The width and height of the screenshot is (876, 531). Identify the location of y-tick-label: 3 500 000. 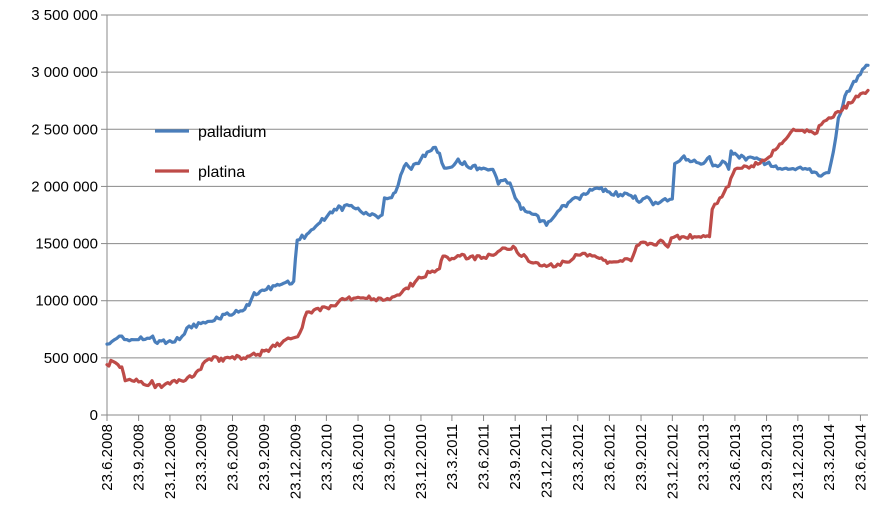
(64, 15).